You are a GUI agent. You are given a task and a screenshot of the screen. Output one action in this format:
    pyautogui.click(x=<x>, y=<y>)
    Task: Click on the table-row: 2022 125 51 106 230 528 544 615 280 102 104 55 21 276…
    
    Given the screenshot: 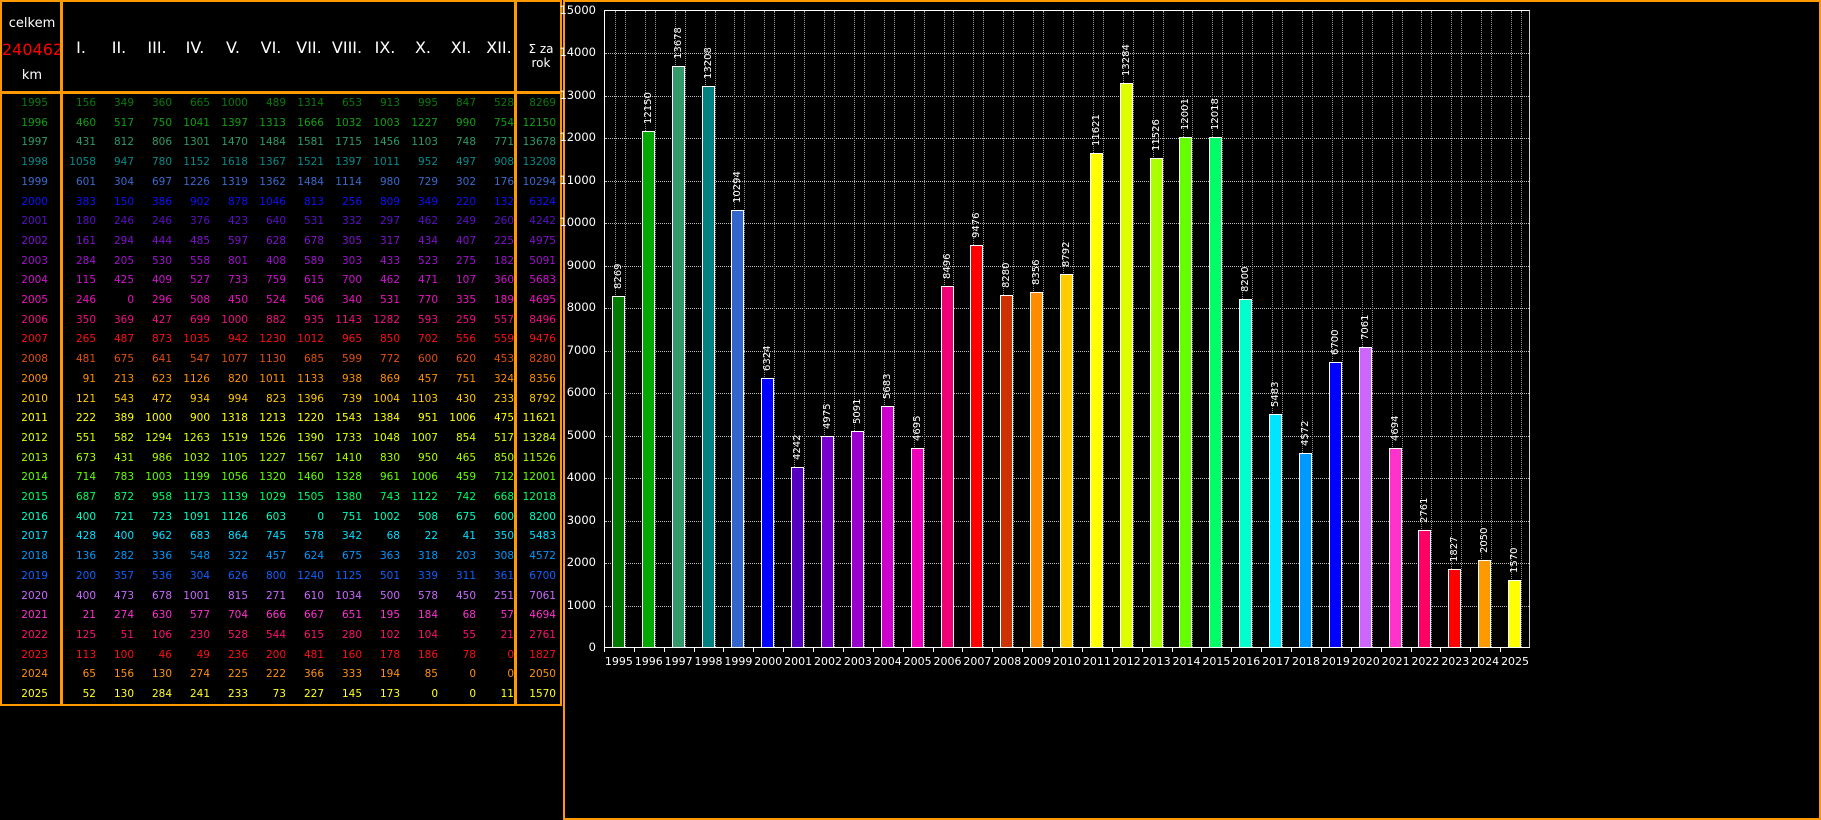 What is the action you would take?
    pyautogui.click(x=283, y=636)
    